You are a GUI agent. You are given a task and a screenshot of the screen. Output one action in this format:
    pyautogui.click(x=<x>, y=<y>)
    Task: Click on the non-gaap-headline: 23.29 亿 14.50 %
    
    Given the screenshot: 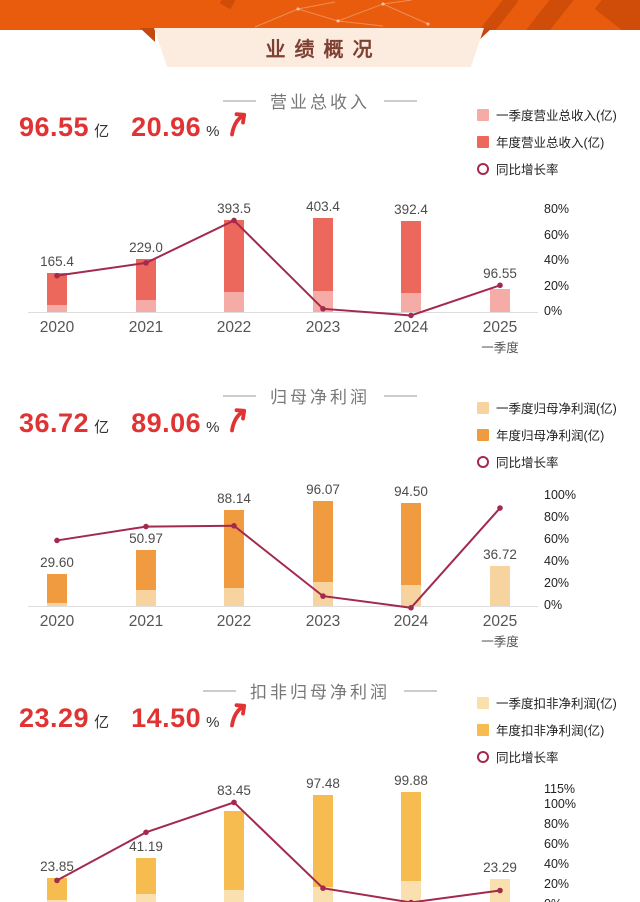 What is the action you would take?
    pyautogui.click(x=134, y=718)
    